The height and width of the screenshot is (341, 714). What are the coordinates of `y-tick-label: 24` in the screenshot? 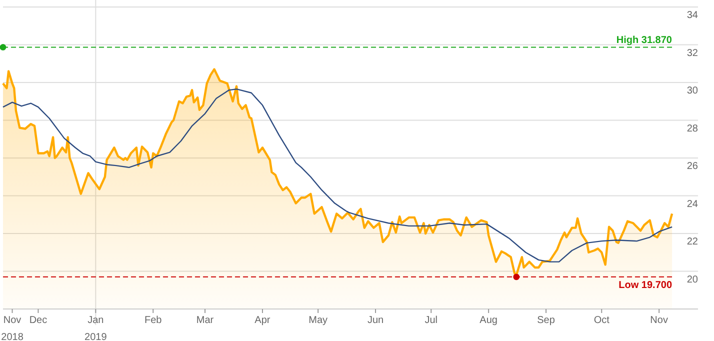 It's located at (692, 204).